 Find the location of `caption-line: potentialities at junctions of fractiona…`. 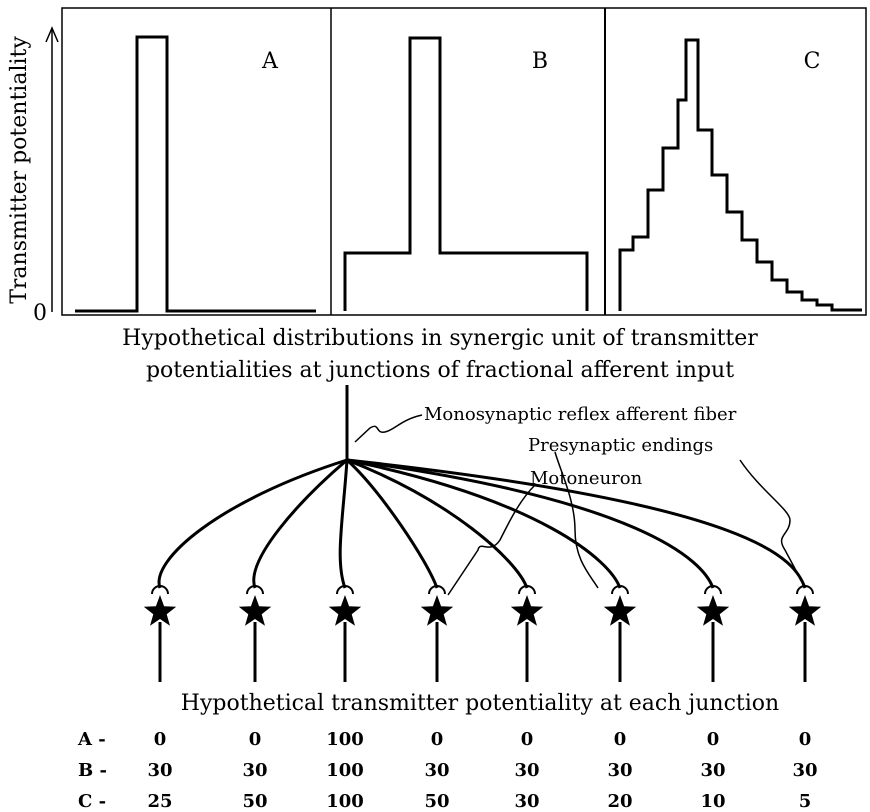

caption-line: potentialities at junctions of fractiona… is located at coordinates (440, 370).